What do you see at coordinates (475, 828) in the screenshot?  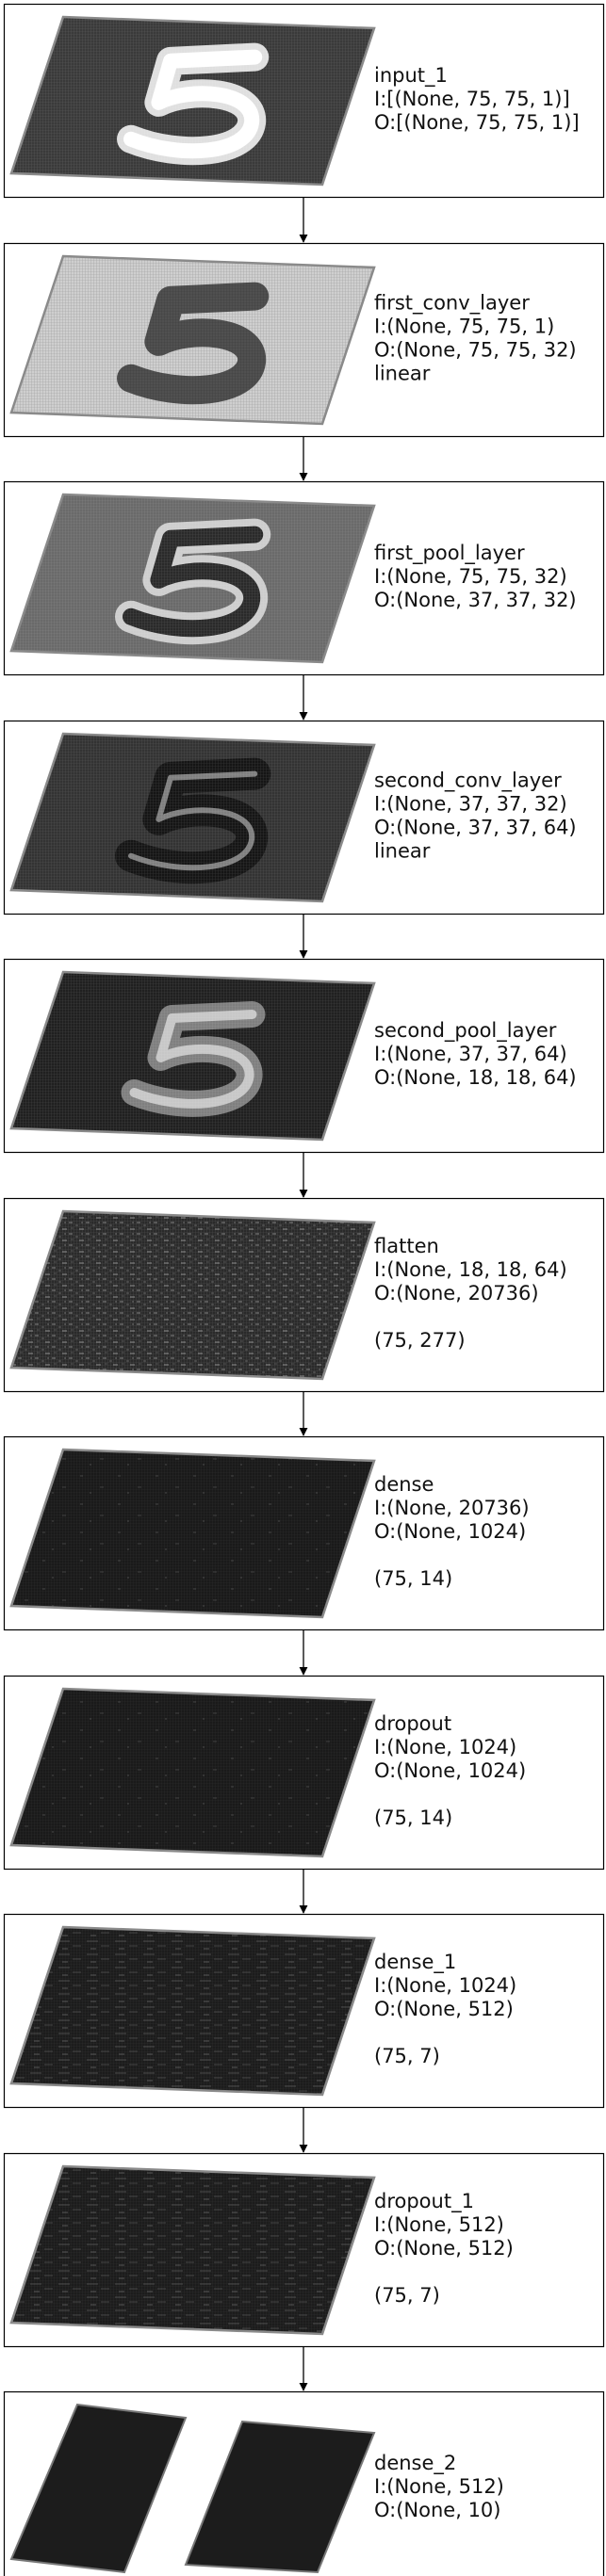 I see `layer-info-line: O:(None, 37, 37, 64)` at bounding box center [475, 828].